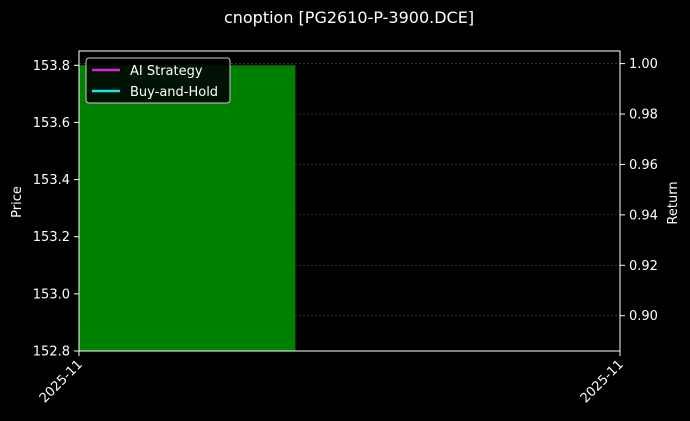 This screenshot has width=690, height=421. Describe the element at coordinates (332, 378) in the screenshot. I see `x-axis: 2025-11 2025-11` at that location.